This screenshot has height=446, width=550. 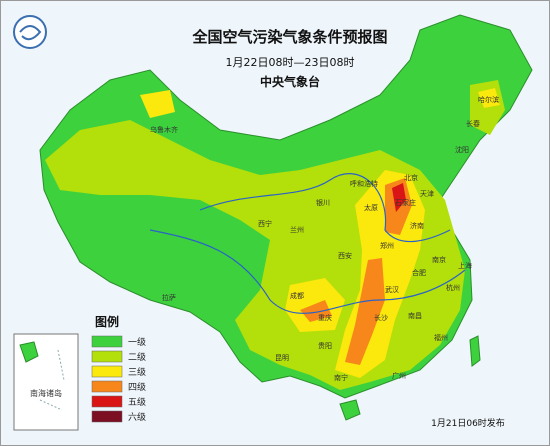 What do you see at coordinates (290, 81) in the screenshot?
I see `issuer: 中央气象台` at bounding box center [290, 81].